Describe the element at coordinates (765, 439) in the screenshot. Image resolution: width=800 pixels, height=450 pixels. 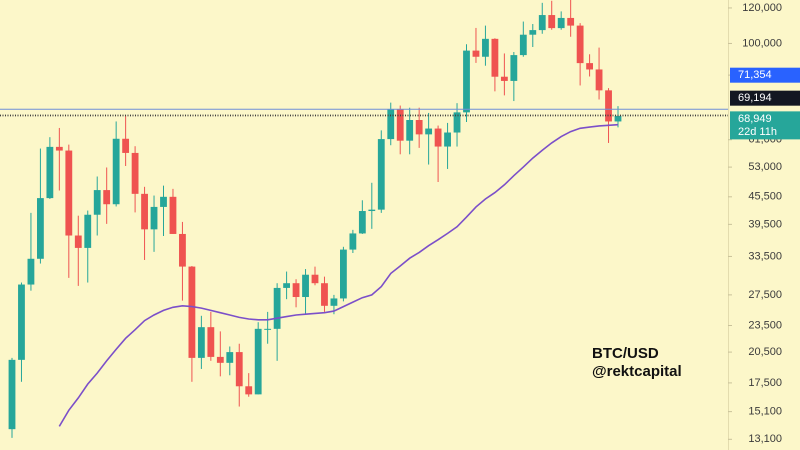
I see `y-tick-label: 13,100` at that location.